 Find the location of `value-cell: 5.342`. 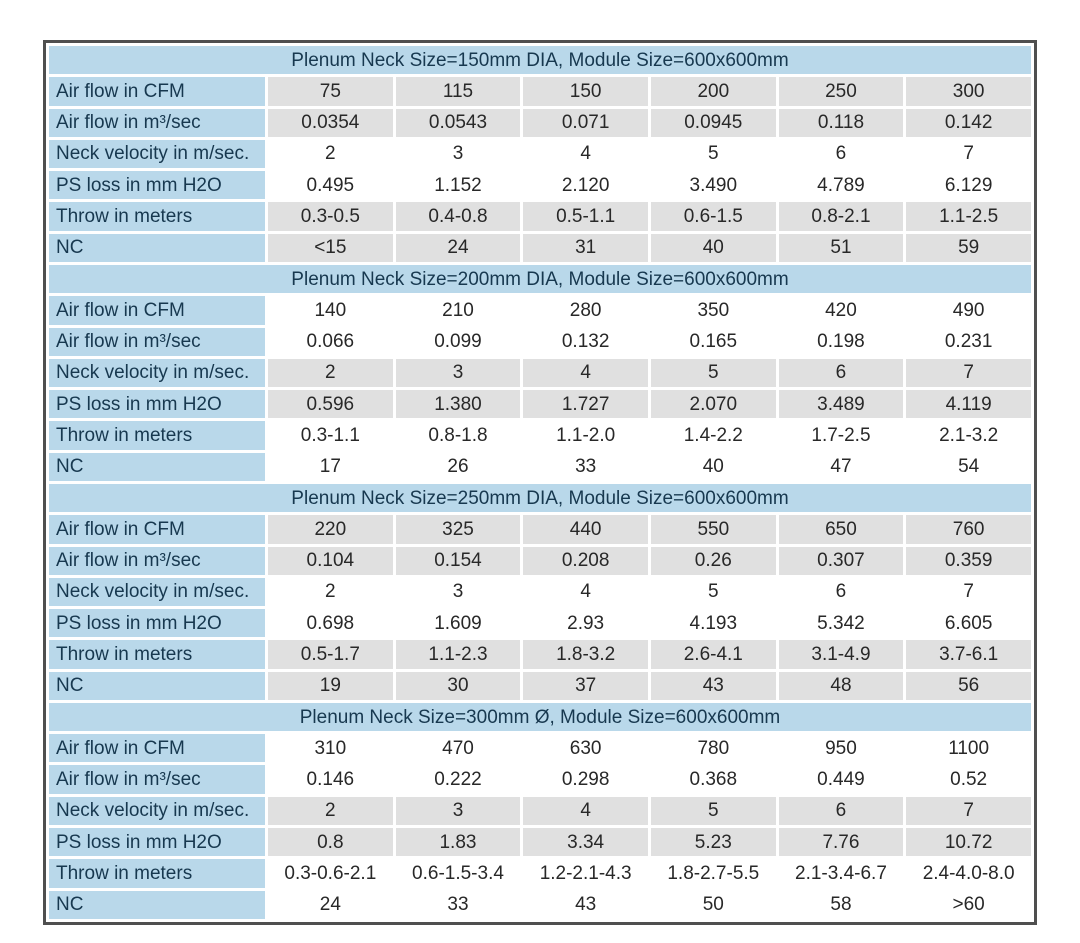

value-cell: 5.342 is located at coordinates (841, 623).